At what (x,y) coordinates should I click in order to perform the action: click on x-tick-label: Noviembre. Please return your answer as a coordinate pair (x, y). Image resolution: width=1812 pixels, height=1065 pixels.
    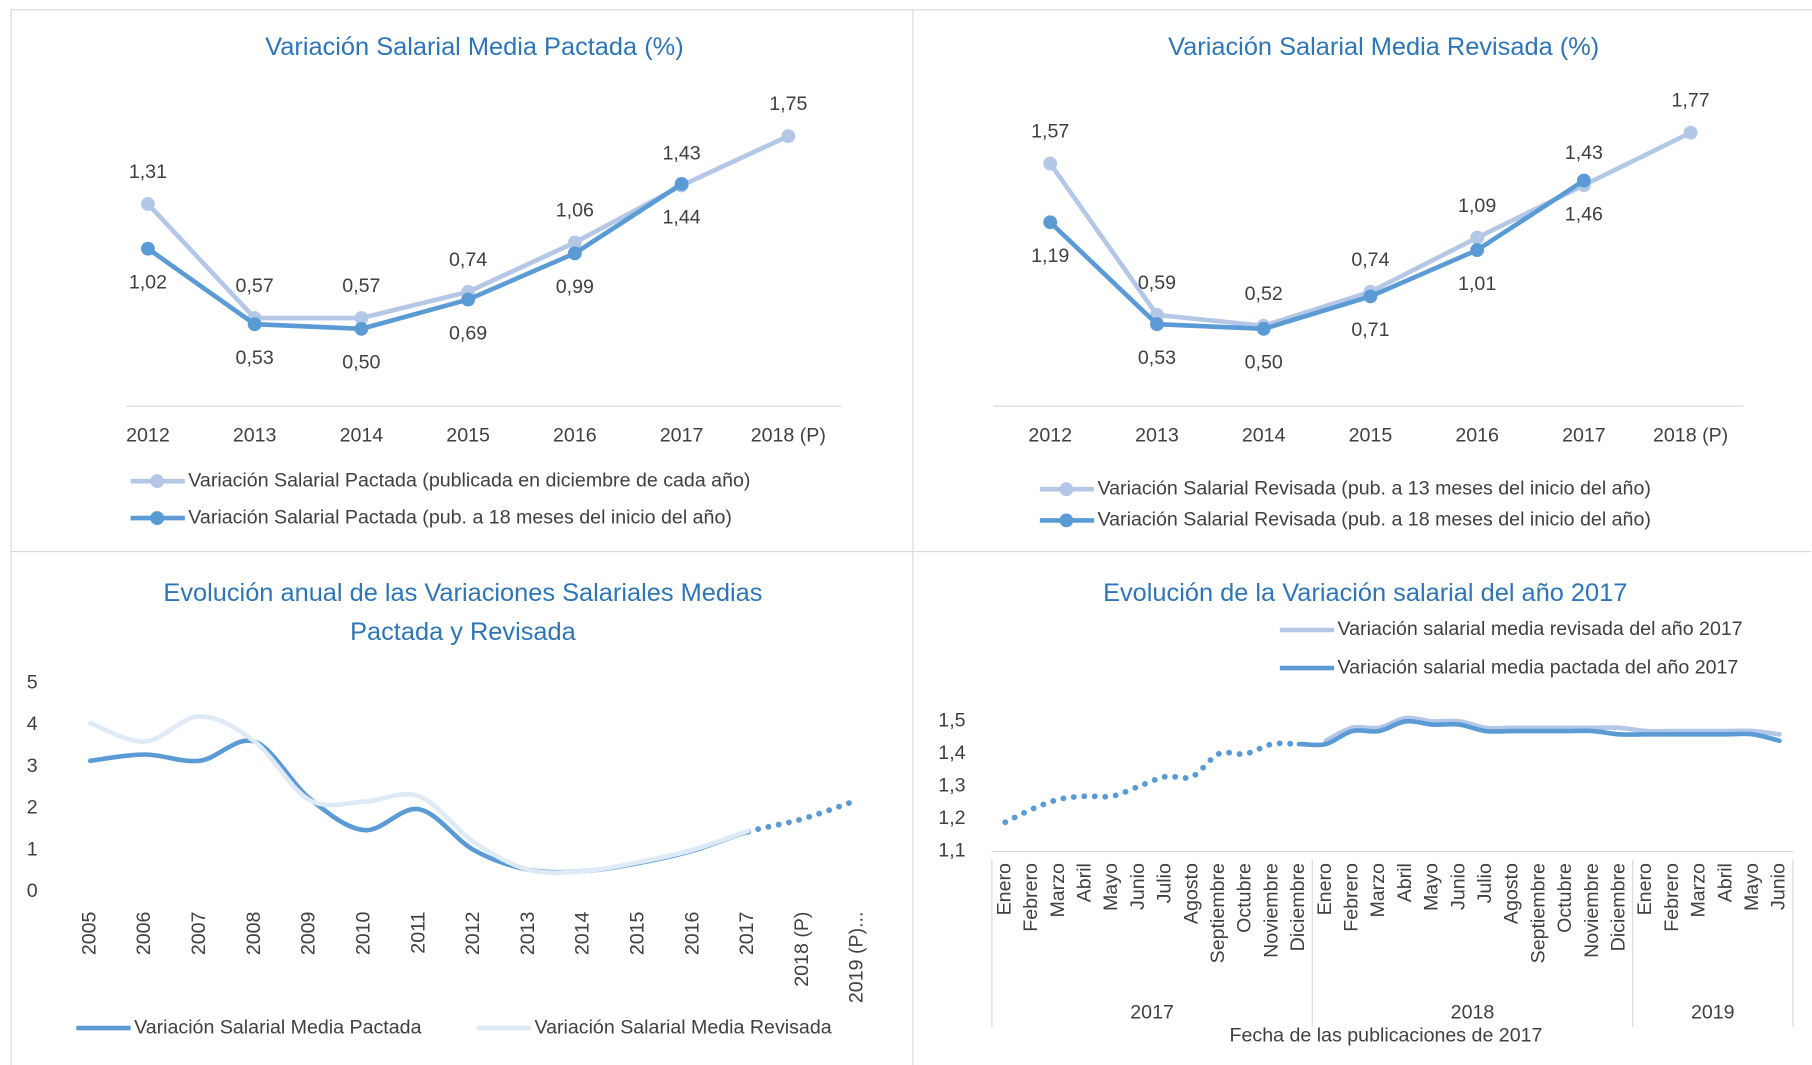
    Looking at the image, I should click on (1271, 910).